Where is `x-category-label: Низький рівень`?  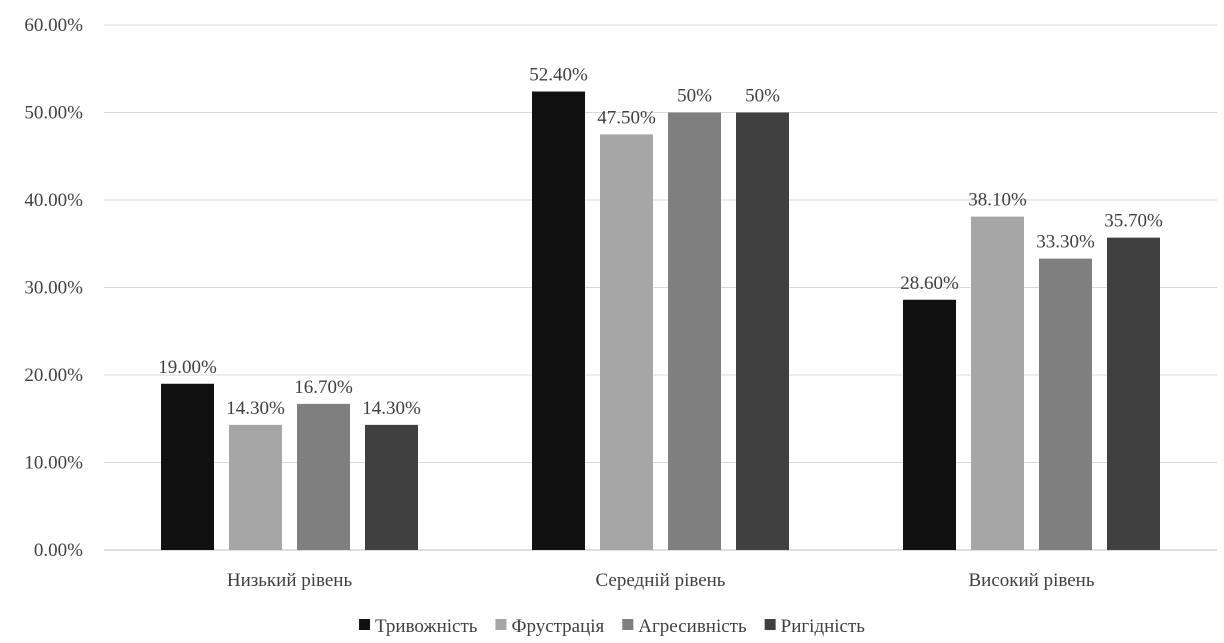 x-category-label: Низький рівень is located at coordinates (290, 580).